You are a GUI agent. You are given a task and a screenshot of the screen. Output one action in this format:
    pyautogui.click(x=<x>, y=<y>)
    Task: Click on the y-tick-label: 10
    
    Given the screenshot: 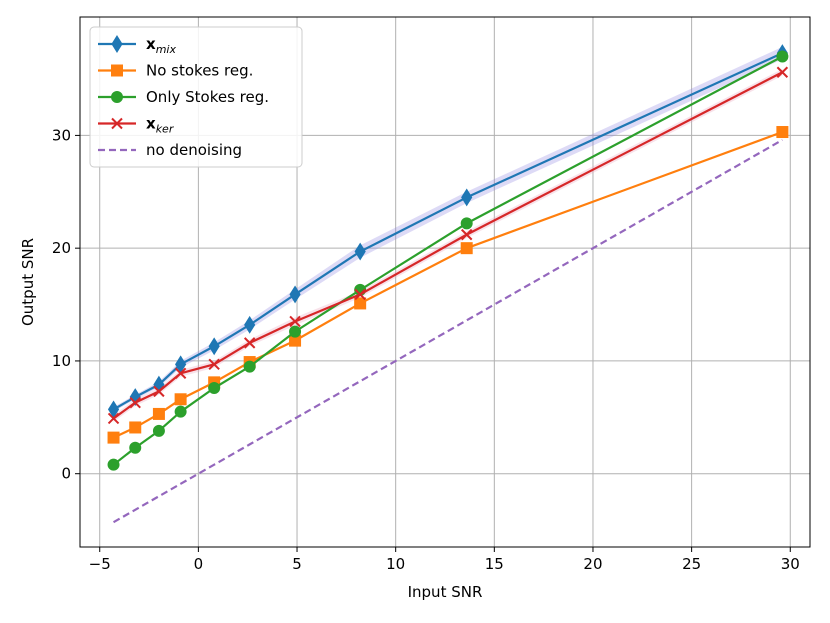 What is the action you would take?
    pyautogui.click(x=61, y=361)
    